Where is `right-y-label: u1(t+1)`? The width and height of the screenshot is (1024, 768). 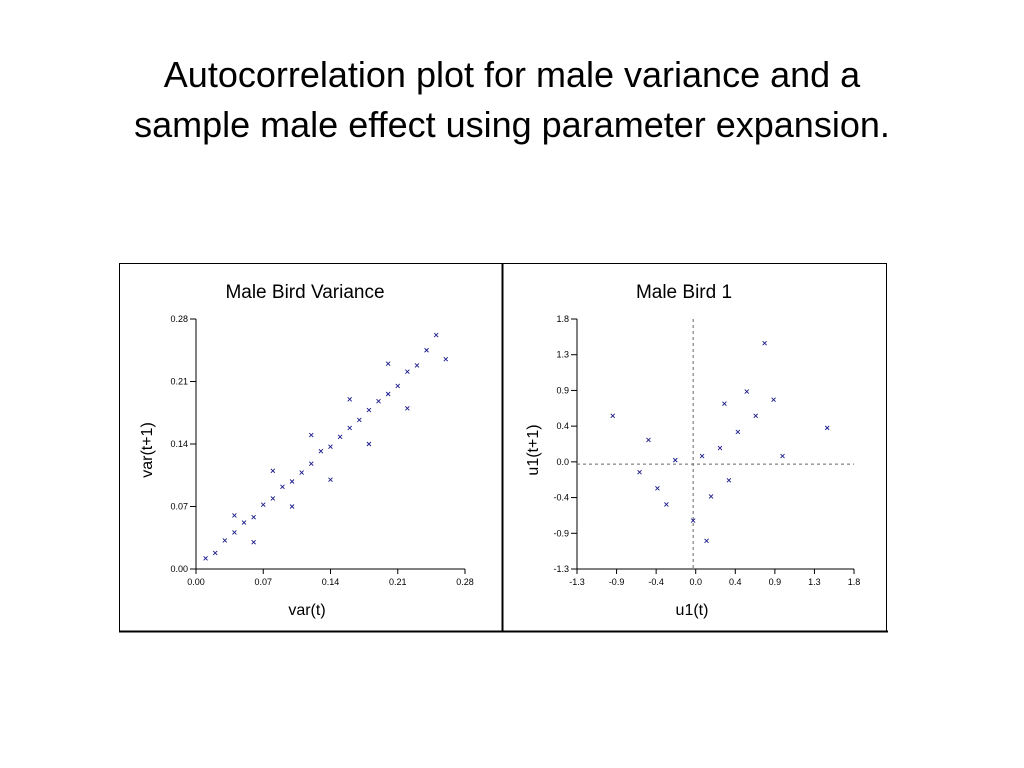 right-y-label: u1(t+1) is located at coordinates (533, 449).